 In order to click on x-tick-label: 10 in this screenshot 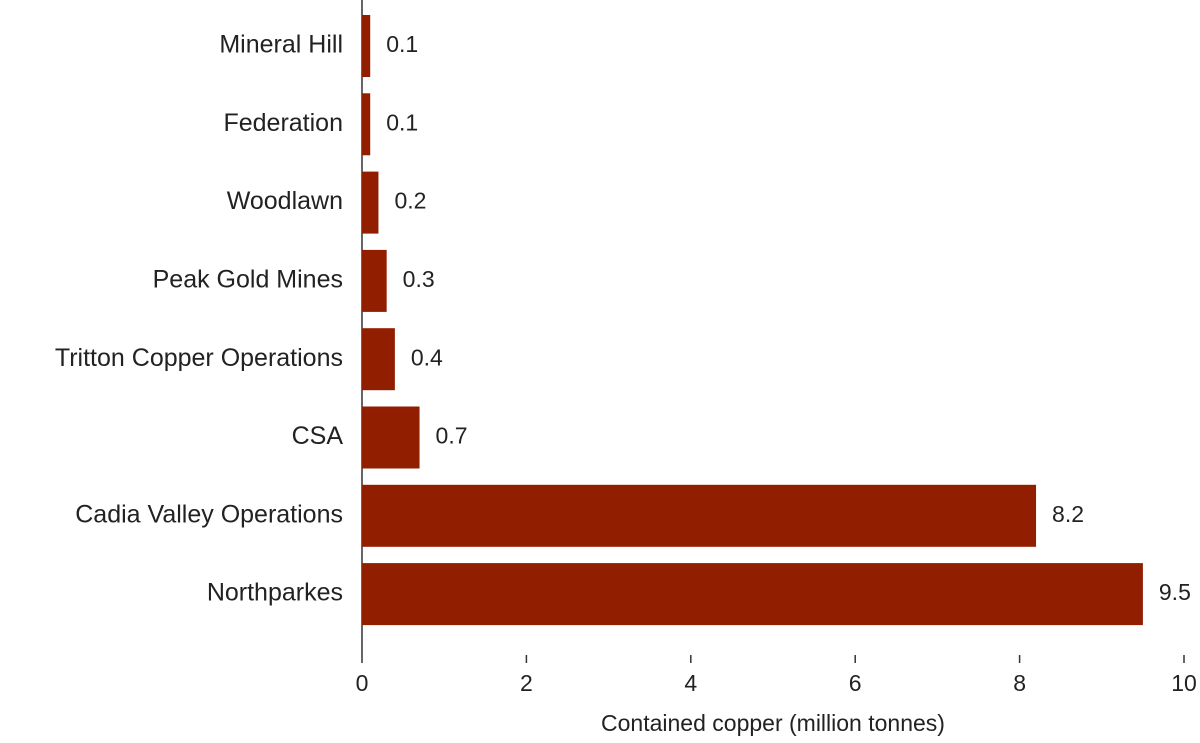, I will do `click(1184, 683)`.